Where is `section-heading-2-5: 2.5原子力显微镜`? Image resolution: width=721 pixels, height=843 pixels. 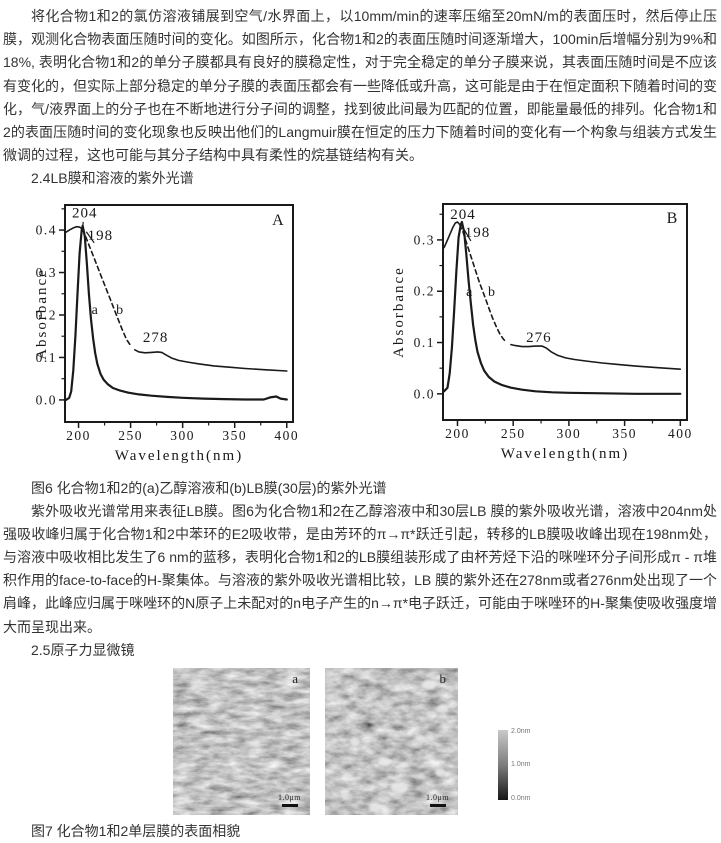
section-heading-2-5: 2.5原子力显微镜 is located at coordinates (360, 650).